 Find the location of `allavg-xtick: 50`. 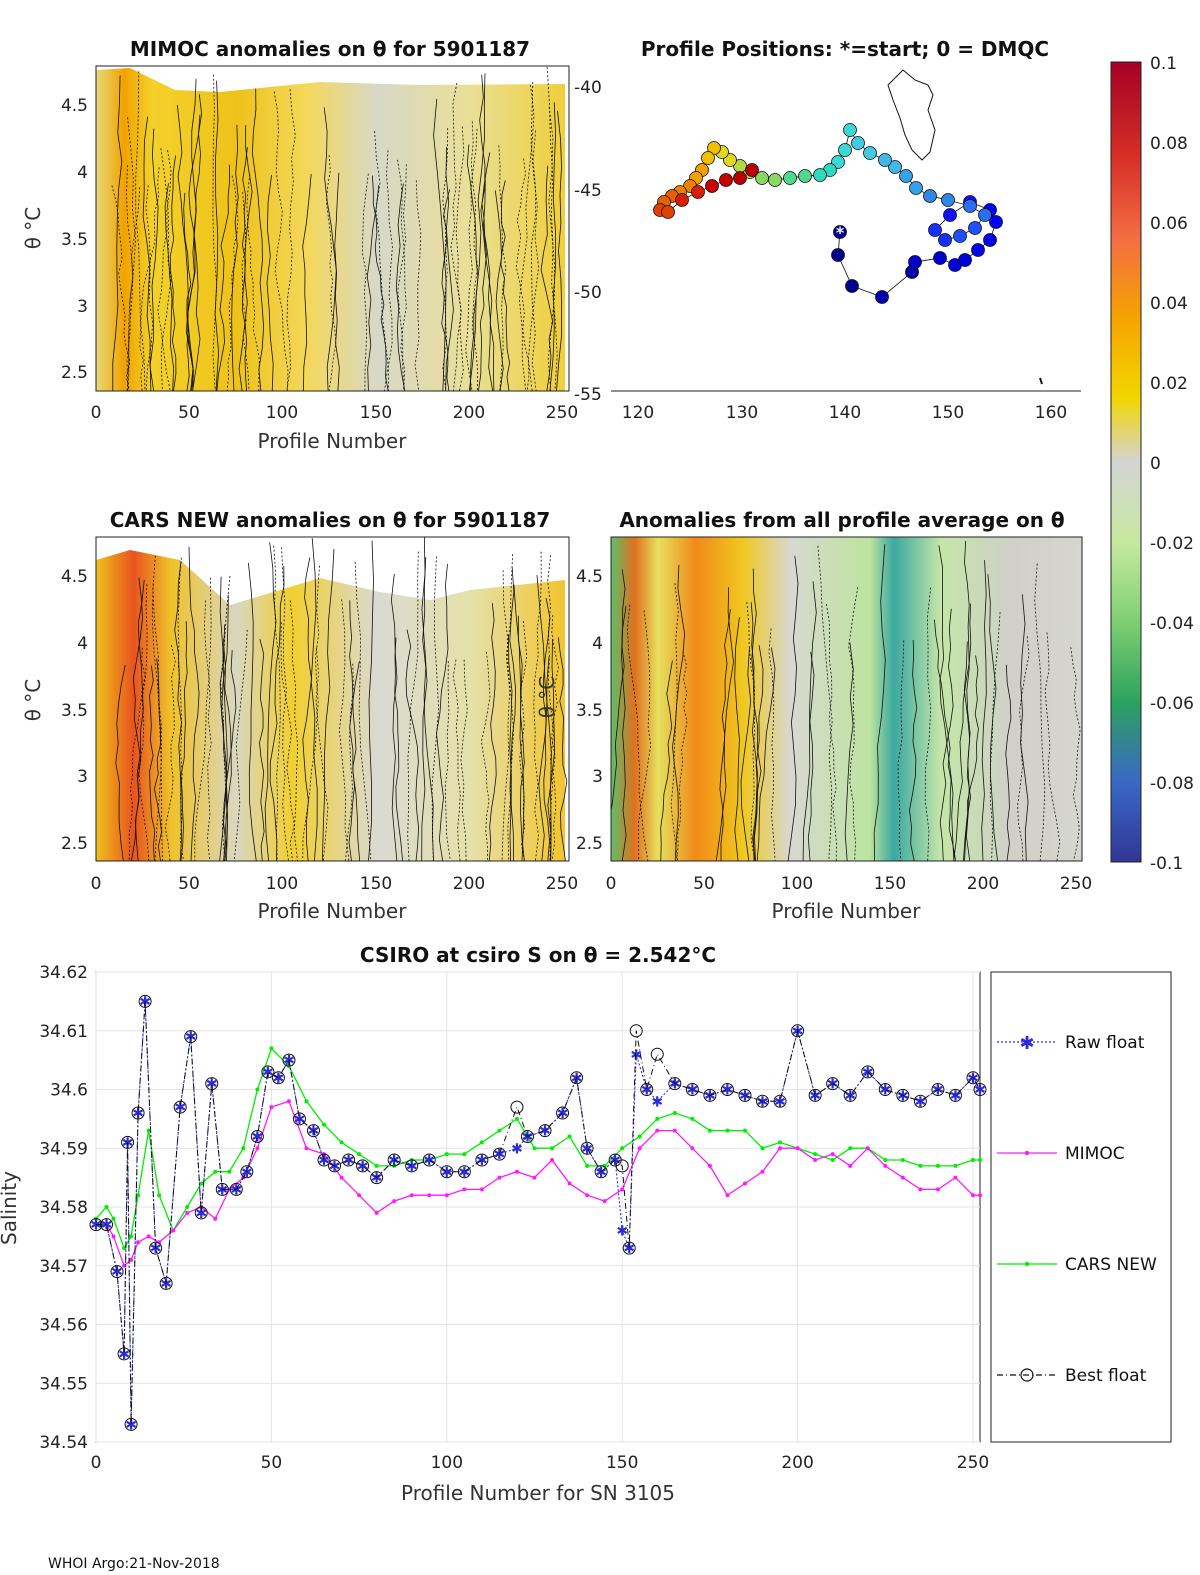

allavg-xtick: 50 is located at coordinates (704, 884).